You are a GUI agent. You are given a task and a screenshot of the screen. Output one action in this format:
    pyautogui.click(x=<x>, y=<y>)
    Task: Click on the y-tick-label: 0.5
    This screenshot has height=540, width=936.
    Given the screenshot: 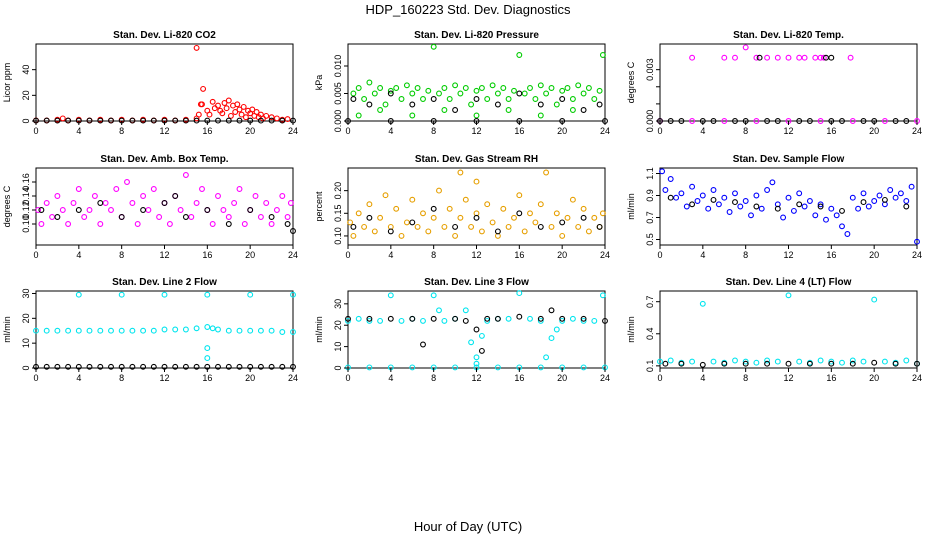 What is the action you would take?
    pyautogui.click(x=650, y=239)
    